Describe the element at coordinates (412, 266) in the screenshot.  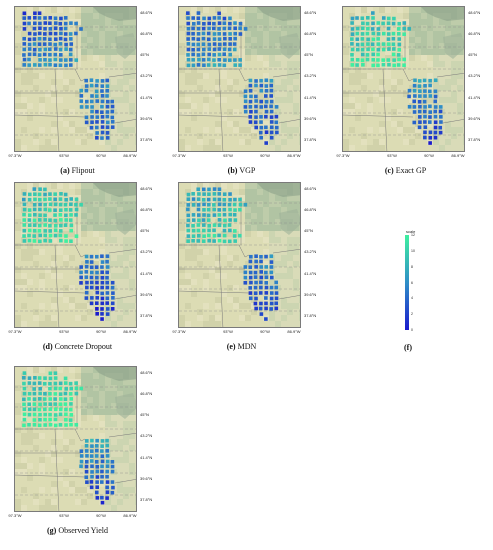
I see `colorbar-tick-label: 8` at that location.